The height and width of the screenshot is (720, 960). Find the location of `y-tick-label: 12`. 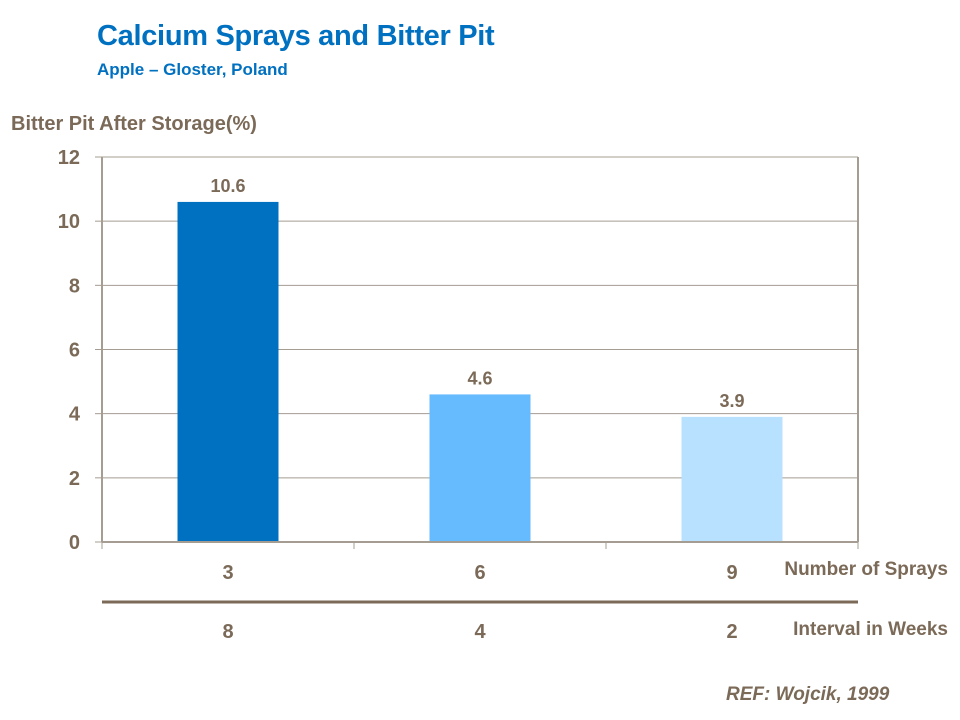

y-tick-label: 12 is located at coordinates (69, 158).